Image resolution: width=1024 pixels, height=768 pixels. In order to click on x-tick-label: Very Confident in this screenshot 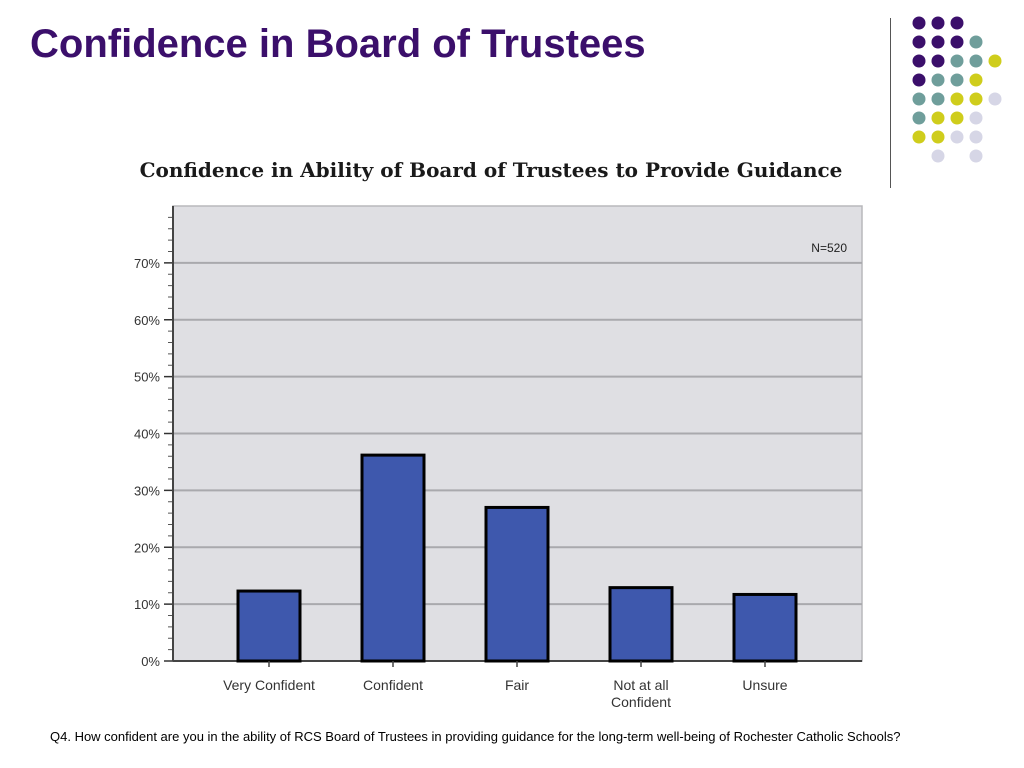, I will do `click(269, 685)`.